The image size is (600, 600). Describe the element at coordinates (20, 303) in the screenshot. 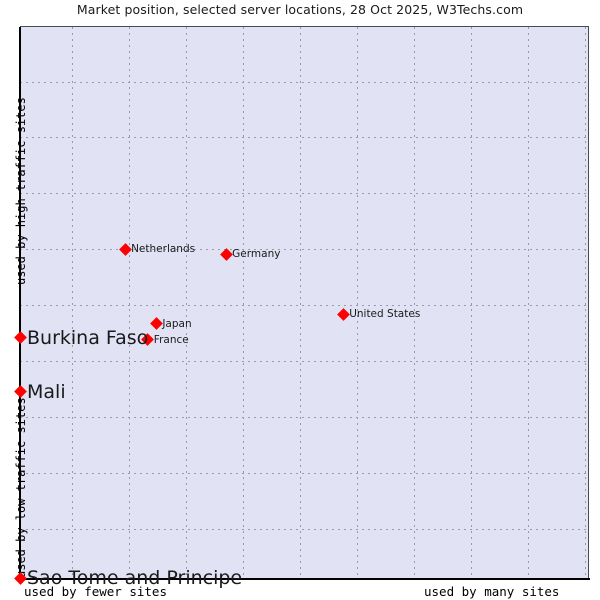

I see `y-axis-line` at that location.